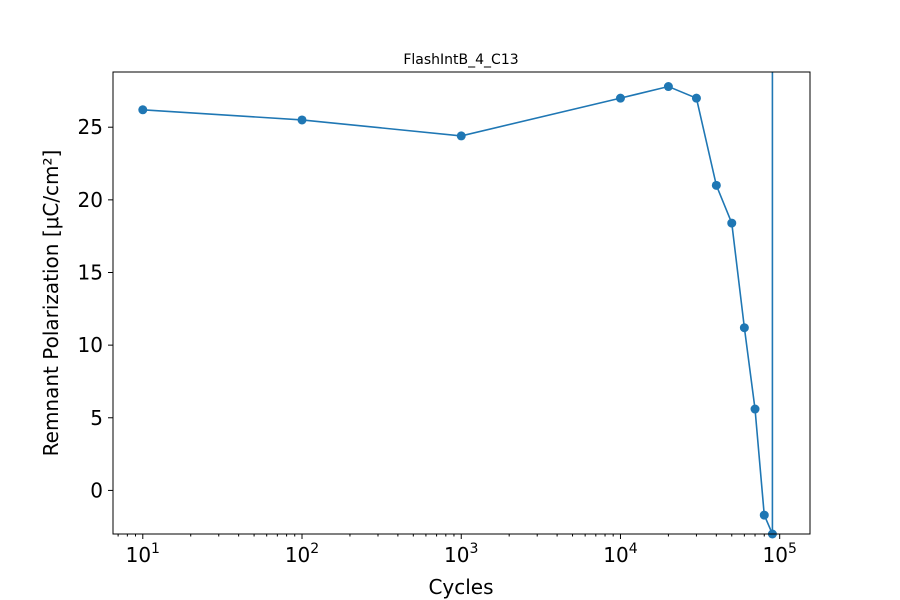  Describe the element at coordinates (90, 272) in the screenshot. I see `y-tick-label: 15` at that location.